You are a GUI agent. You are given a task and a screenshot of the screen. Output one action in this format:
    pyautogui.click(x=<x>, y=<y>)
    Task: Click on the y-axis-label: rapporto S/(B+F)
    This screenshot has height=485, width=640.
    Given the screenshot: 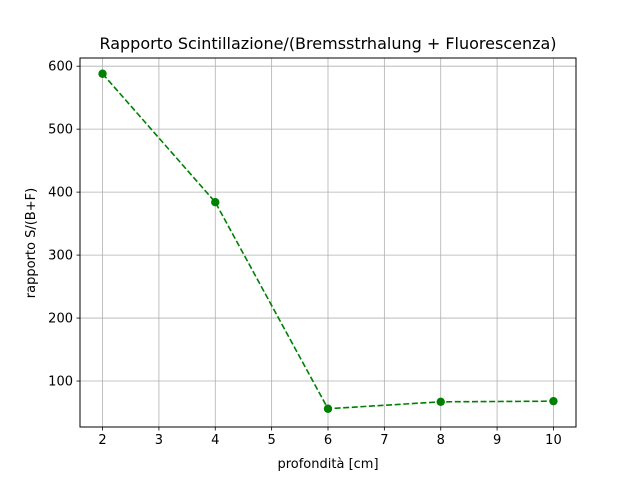 What is the action you would take?
    pyautogui.click(x=31, y=243)
    